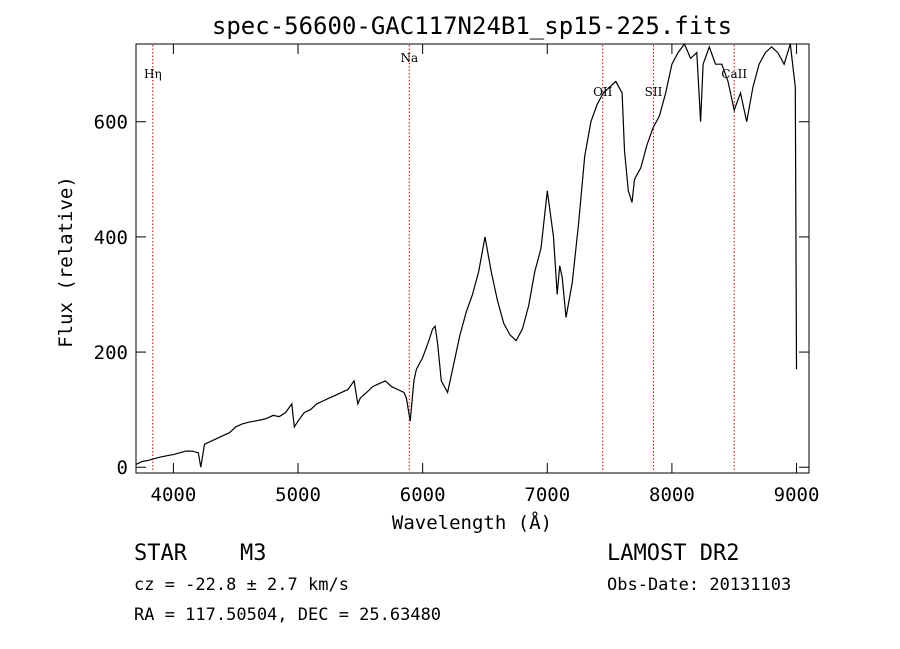  Describe the element at coordinates (734, 74) in the screenshot. I see `spectral-line-label: CaII` at that location.